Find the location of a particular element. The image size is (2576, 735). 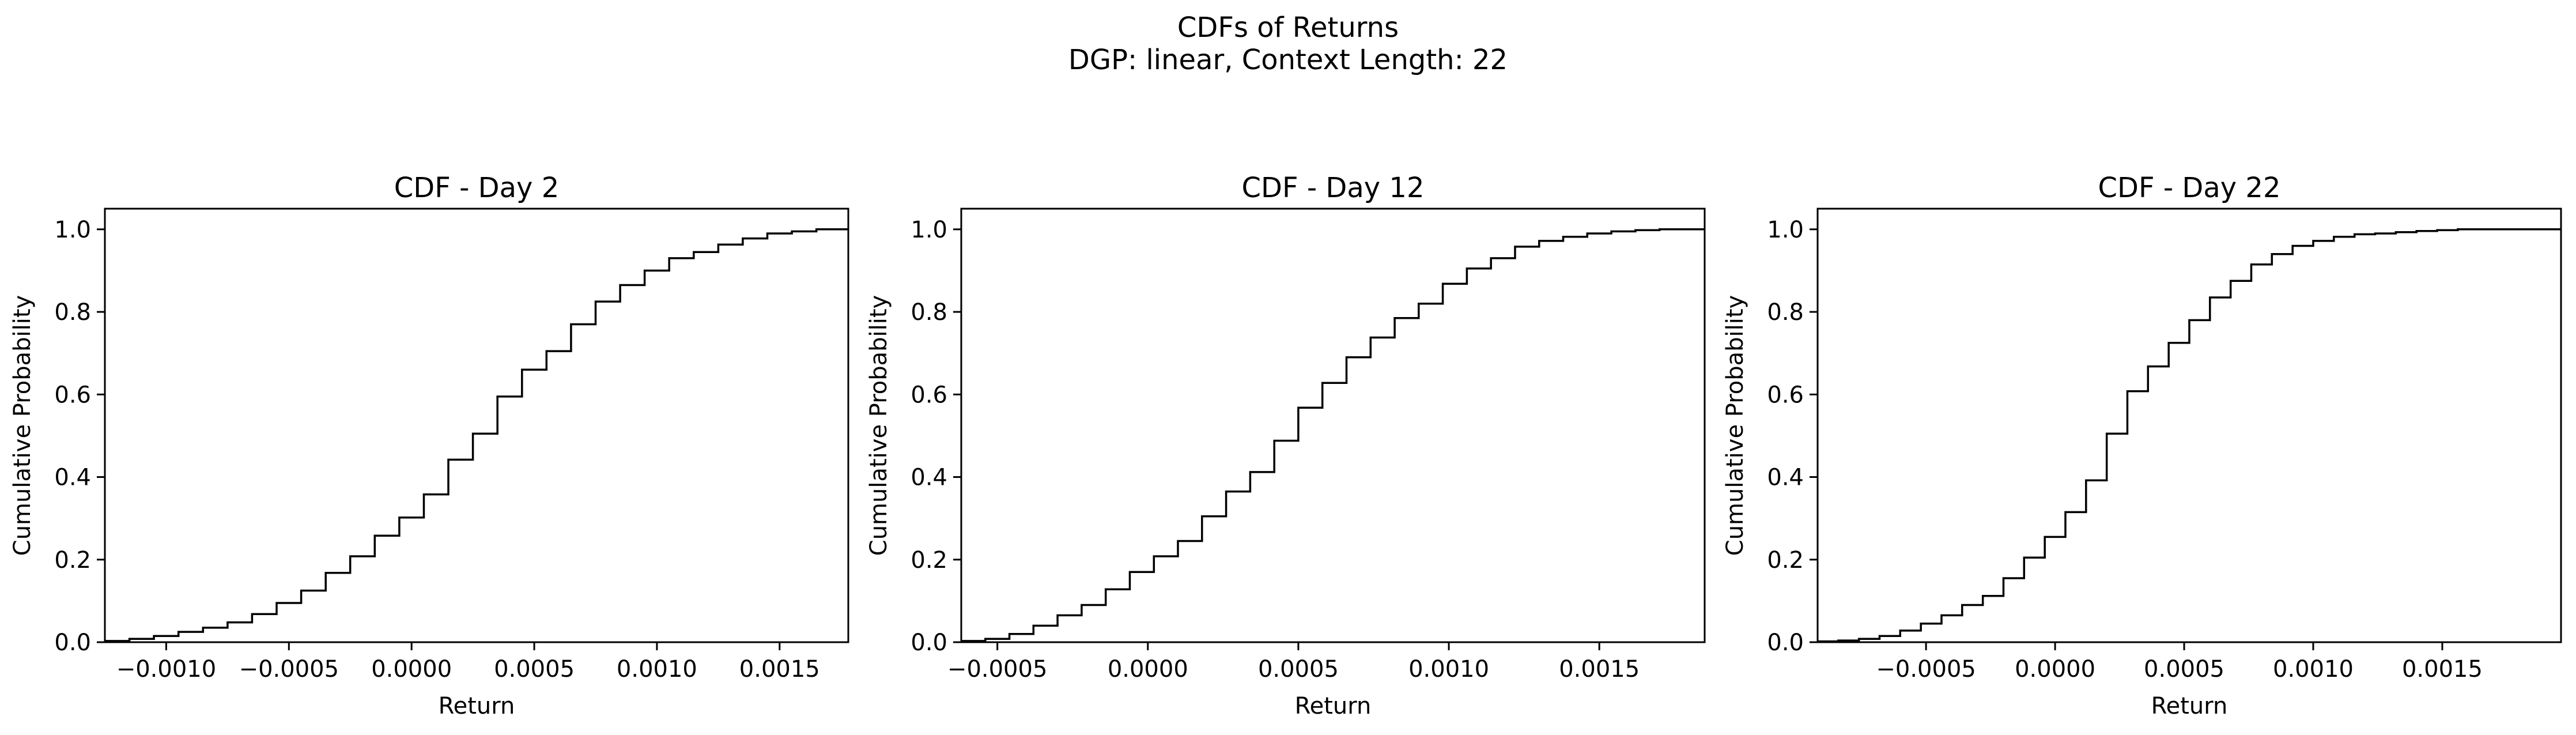

x-tick-label: −0.0010 is located at coordinates (166, 669).